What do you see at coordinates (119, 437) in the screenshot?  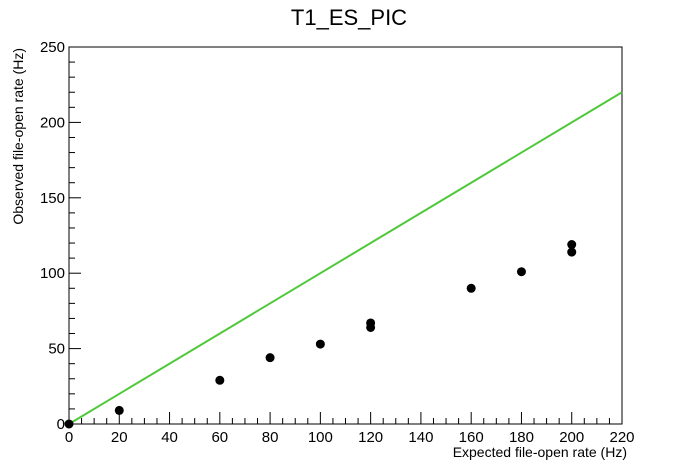 I see `x-tick-label: 20` at bounding box center [119, 437].